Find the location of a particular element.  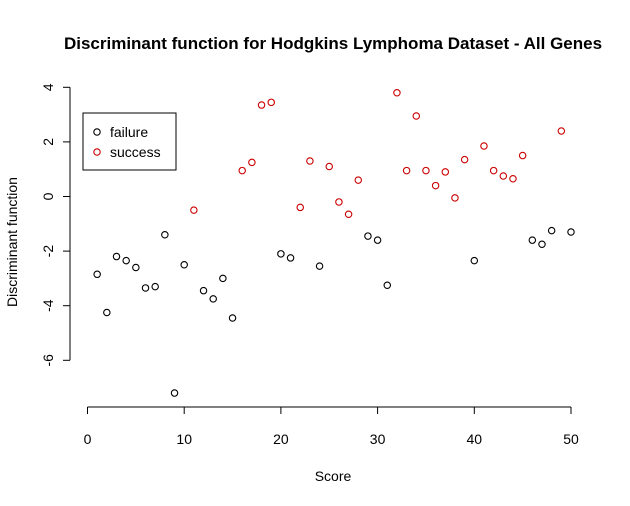

x-tick-label: 0 is located at coordinates (88, 439).